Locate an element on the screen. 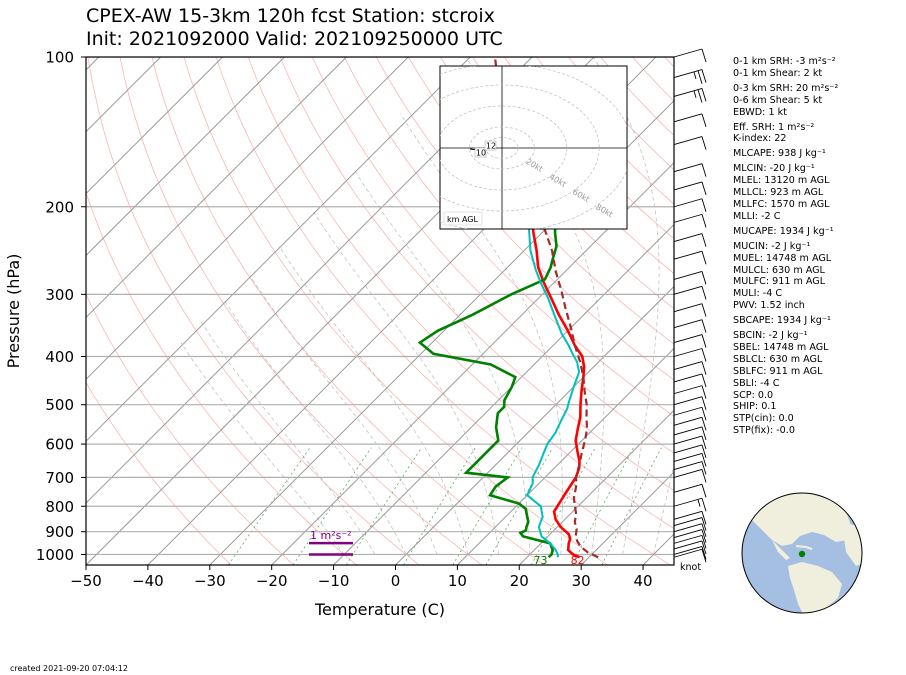 The width and height of the screenshot is (906, 675). index-shear-0-1km: 0-1 km Shear: 2 kt is located at coordinates (778, 73).